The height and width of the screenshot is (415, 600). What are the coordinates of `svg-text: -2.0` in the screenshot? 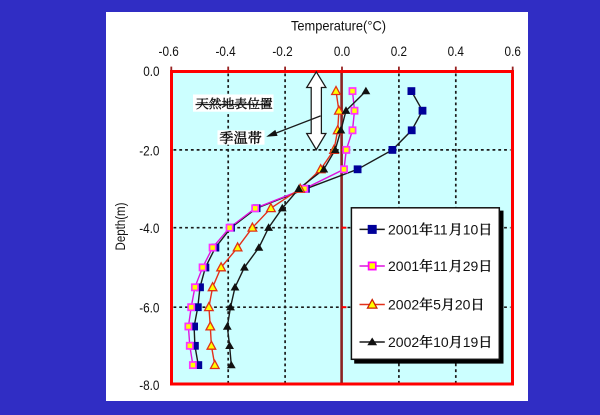 It's located at (149, 150).